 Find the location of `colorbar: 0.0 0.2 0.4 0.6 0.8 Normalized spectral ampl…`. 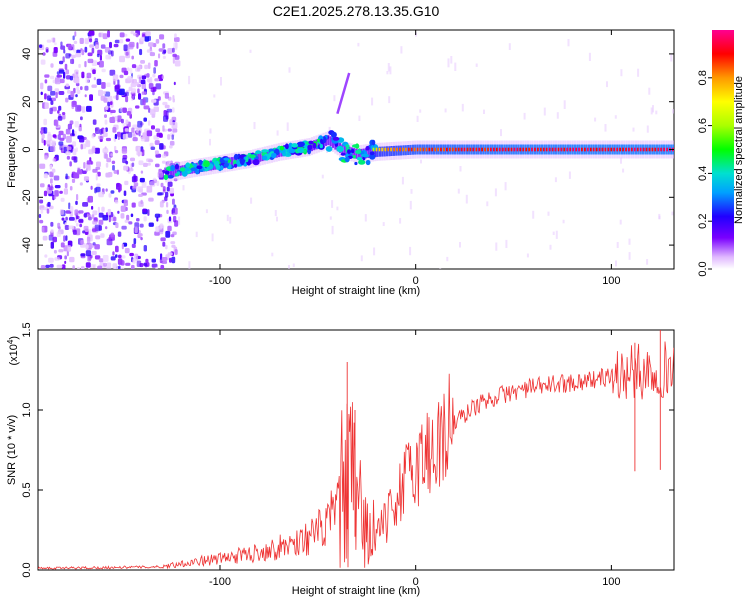

colorbar: 0.0 0.2 0.4 0.6 0.8 Normalized spectral ampl… is located at coordinates (721, 153).